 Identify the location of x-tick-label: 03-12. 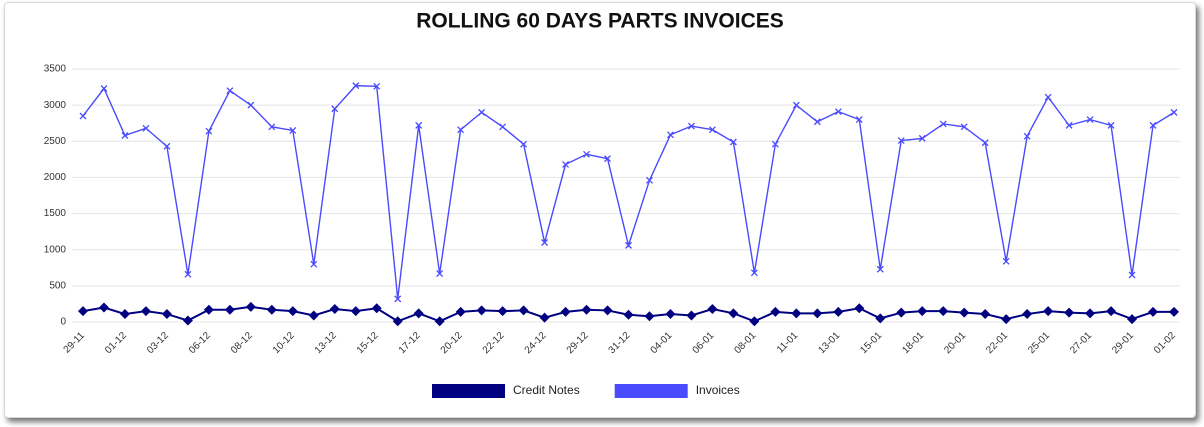
(158, 343).